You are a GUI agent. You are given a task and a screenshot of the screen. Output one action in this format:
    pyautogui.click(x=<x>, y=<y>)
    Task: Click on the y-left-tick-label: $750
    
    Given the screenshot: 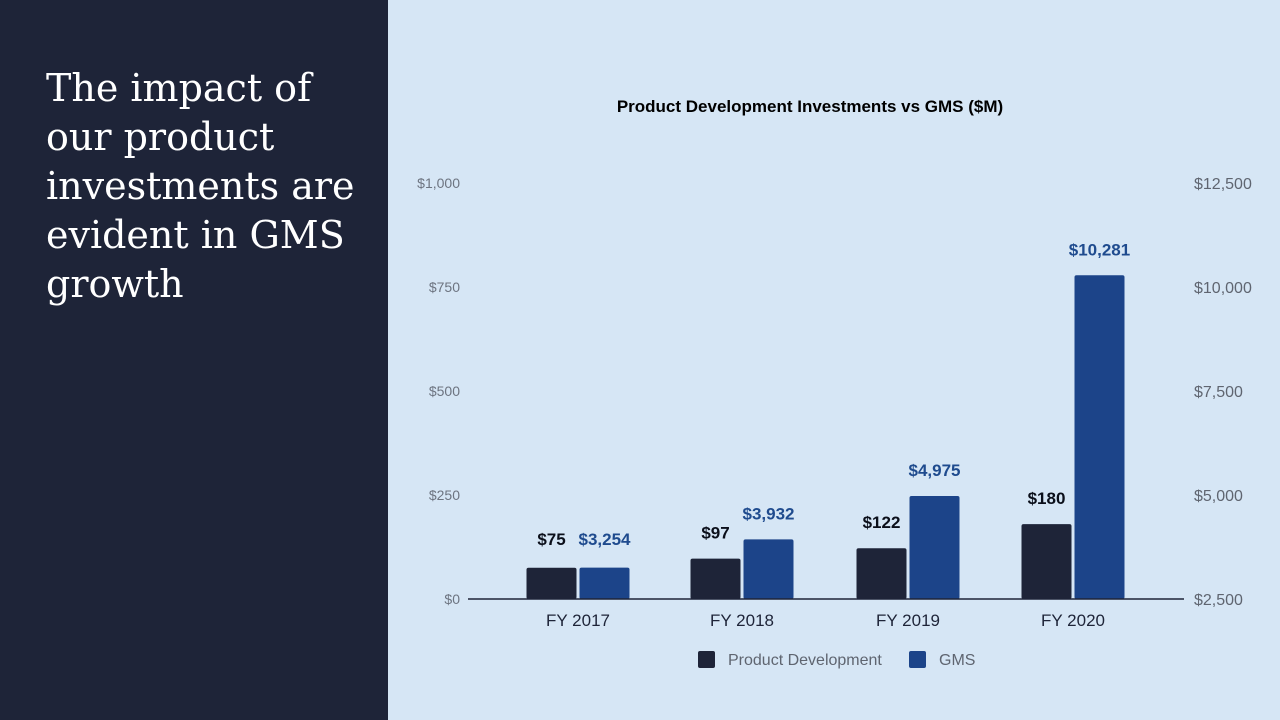 What is the action you would take?
    pyautogui.click(x=444, y=287)
    